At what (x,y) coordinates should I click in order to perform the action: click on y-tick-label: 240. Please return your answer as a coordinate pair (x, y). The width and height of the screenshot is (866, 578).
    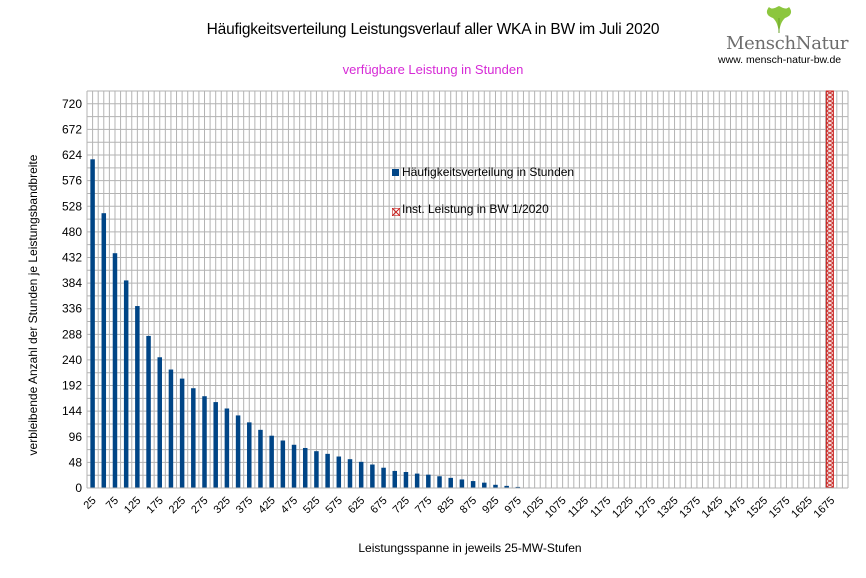
    Looking at the image, I should click on (72, 360).